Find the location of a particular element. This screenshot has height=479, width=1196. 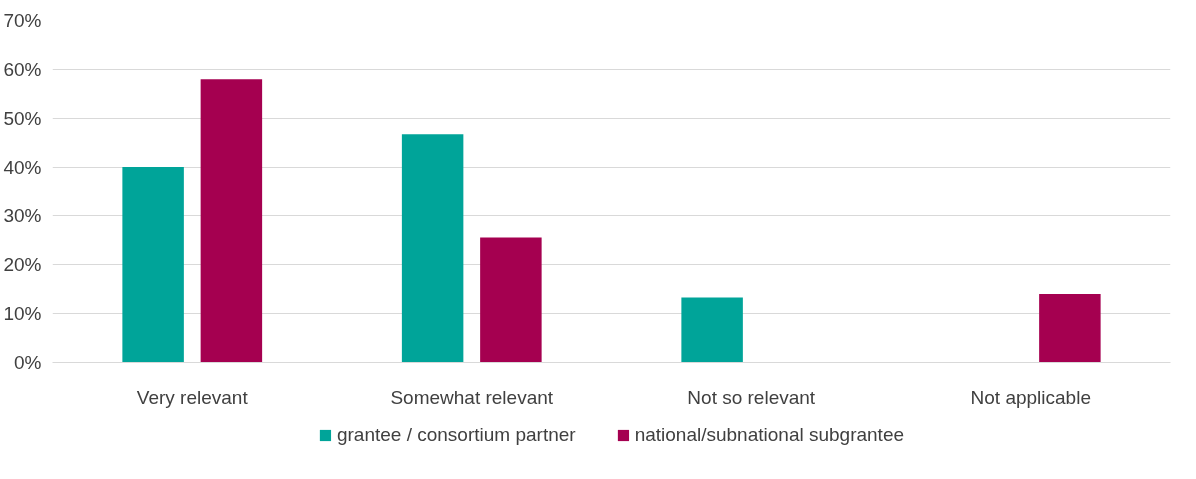

y-tick-label: 10% is located at coordinates (22, 314).